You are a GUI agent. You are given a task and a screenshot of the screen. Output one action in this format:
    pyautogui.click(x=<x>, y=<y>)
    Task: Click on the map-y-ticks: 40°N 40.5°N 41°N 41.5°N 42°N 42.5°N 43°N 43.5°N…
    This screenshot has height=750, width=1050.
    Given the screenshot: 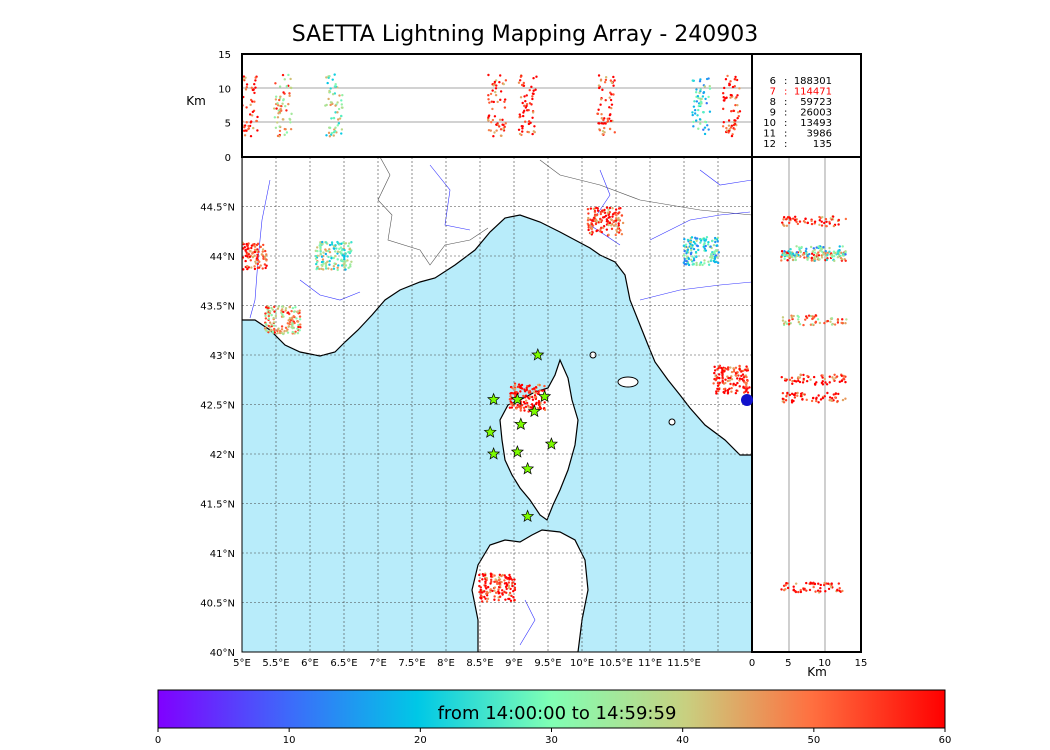 What is the action you would take?
    pyautogui.click(x=217, y=431)
    